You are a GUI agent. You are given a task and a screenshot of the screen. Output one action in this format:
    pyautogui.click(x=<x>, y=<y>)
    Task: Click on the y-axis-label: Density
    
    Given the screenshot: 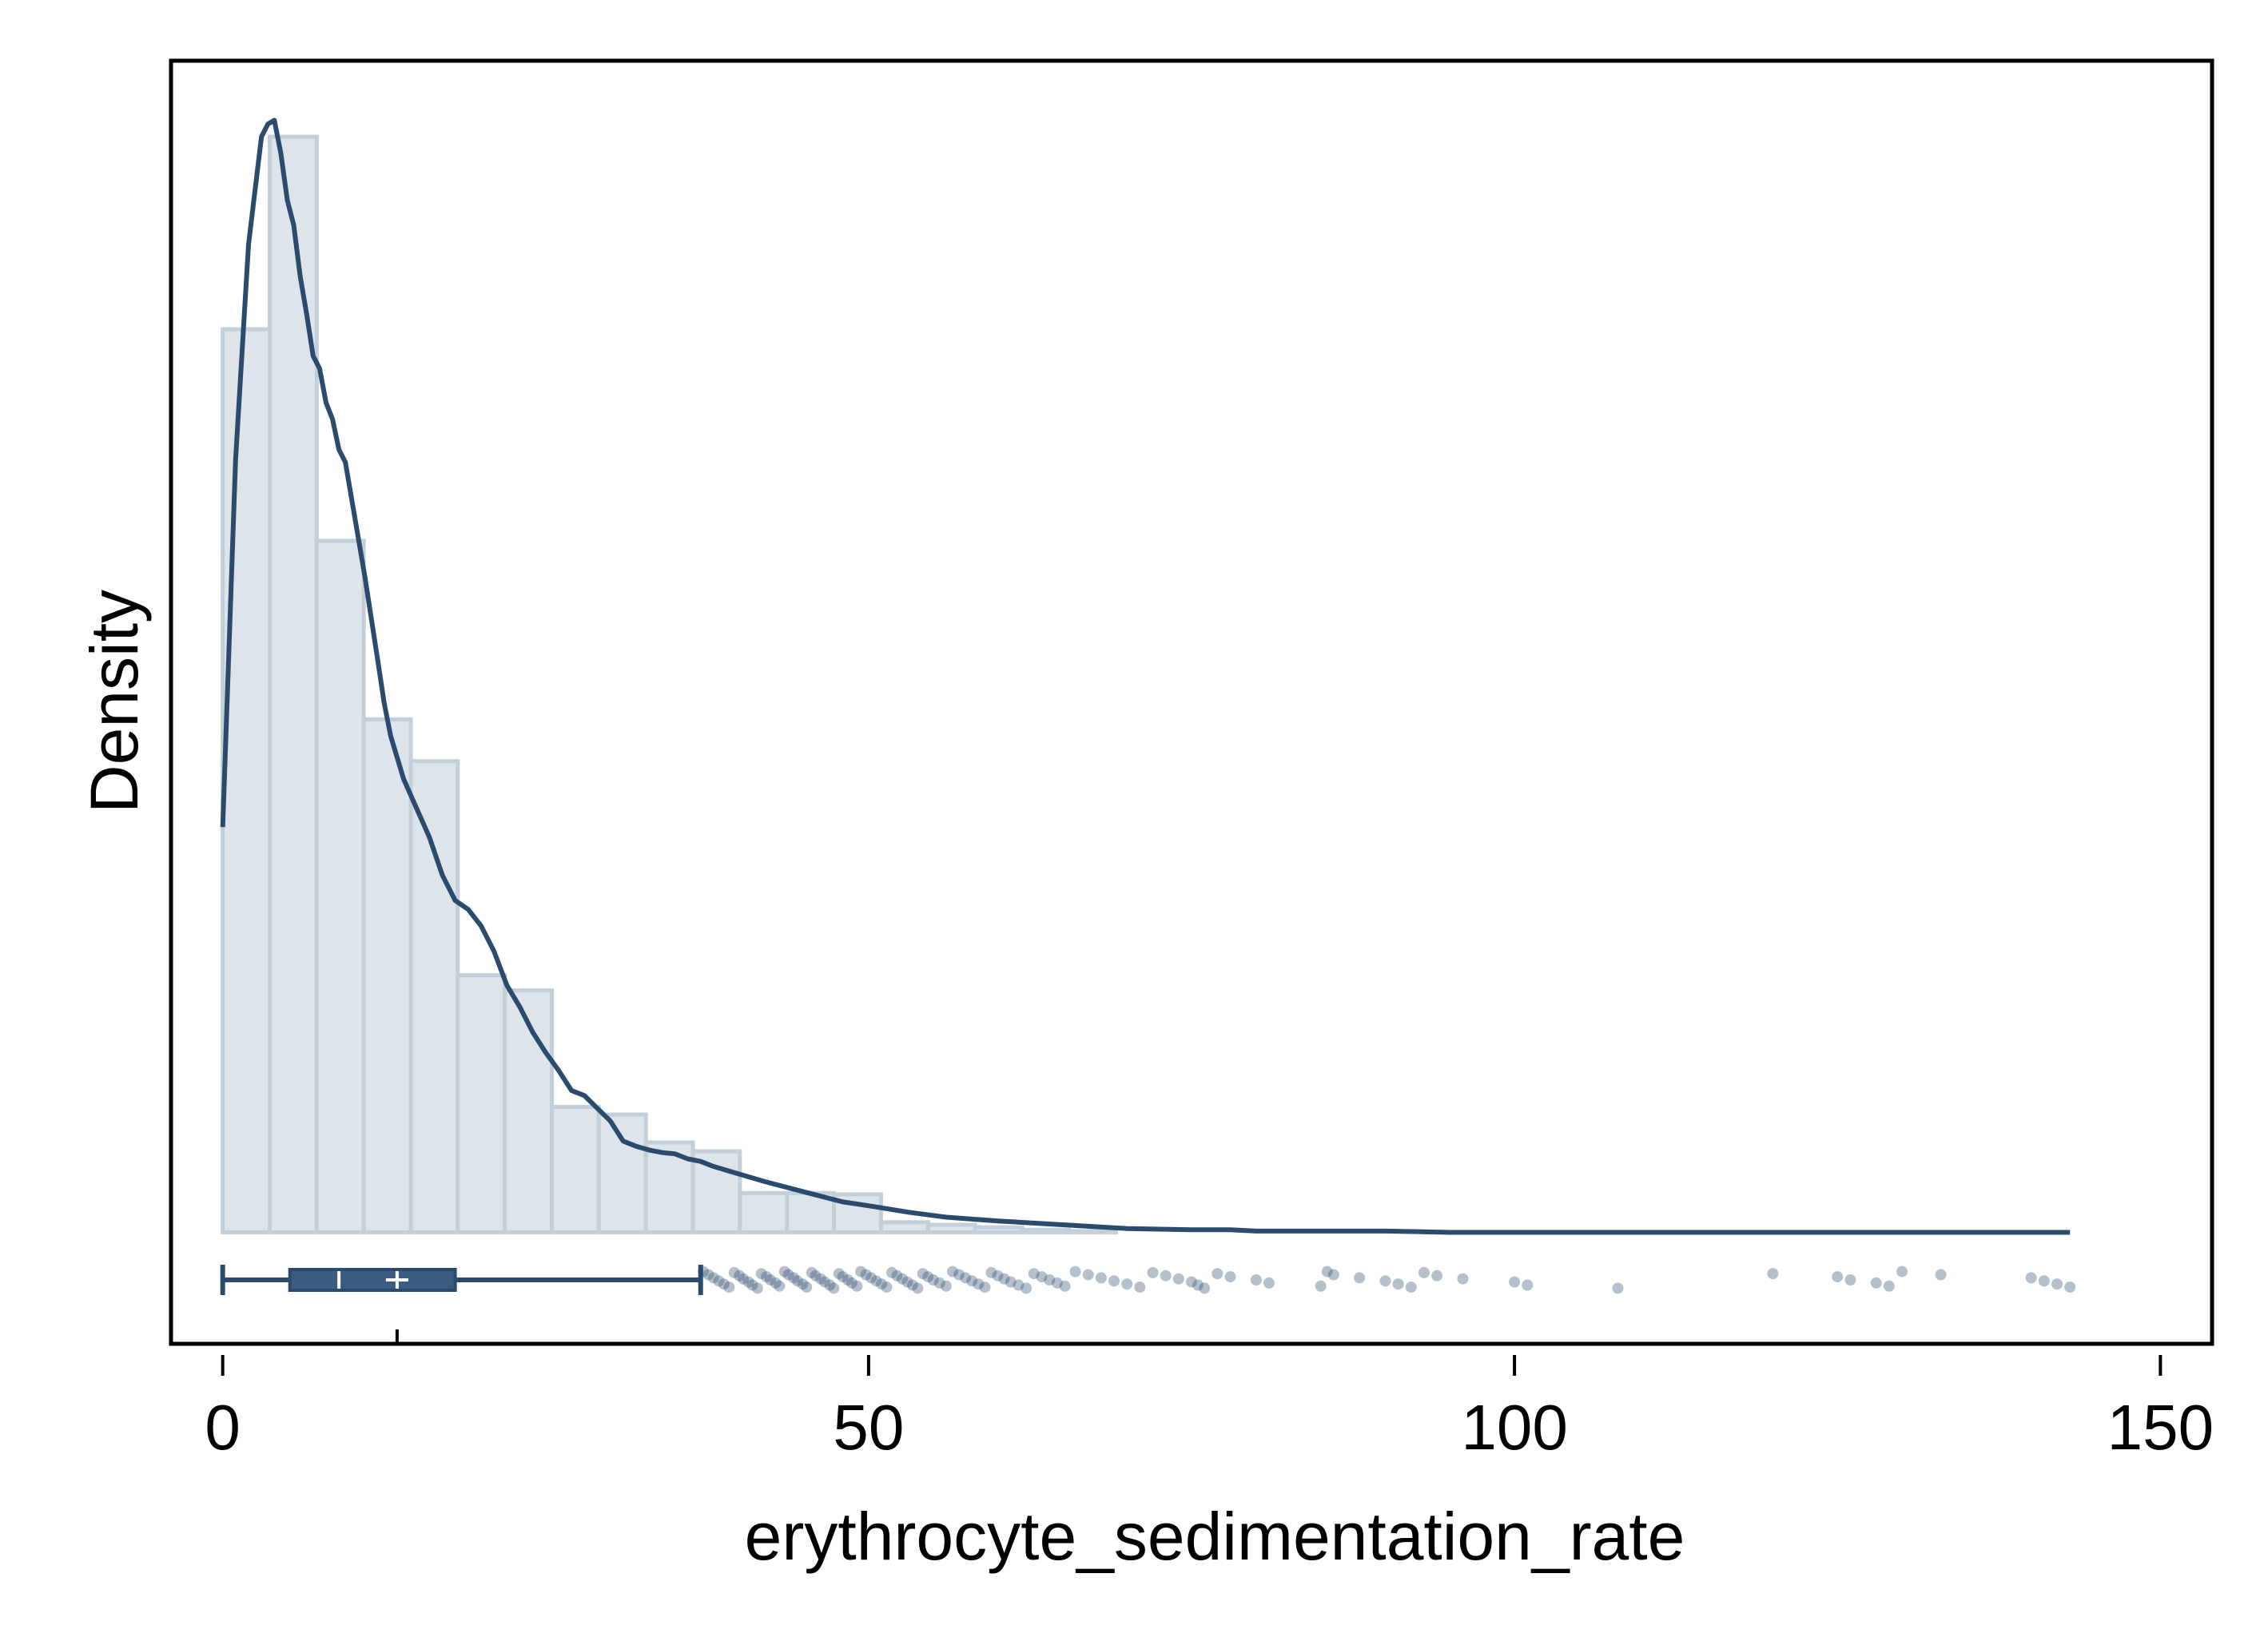 What is the action you would take?
    pyautogui.click(x=114, y=701)
    